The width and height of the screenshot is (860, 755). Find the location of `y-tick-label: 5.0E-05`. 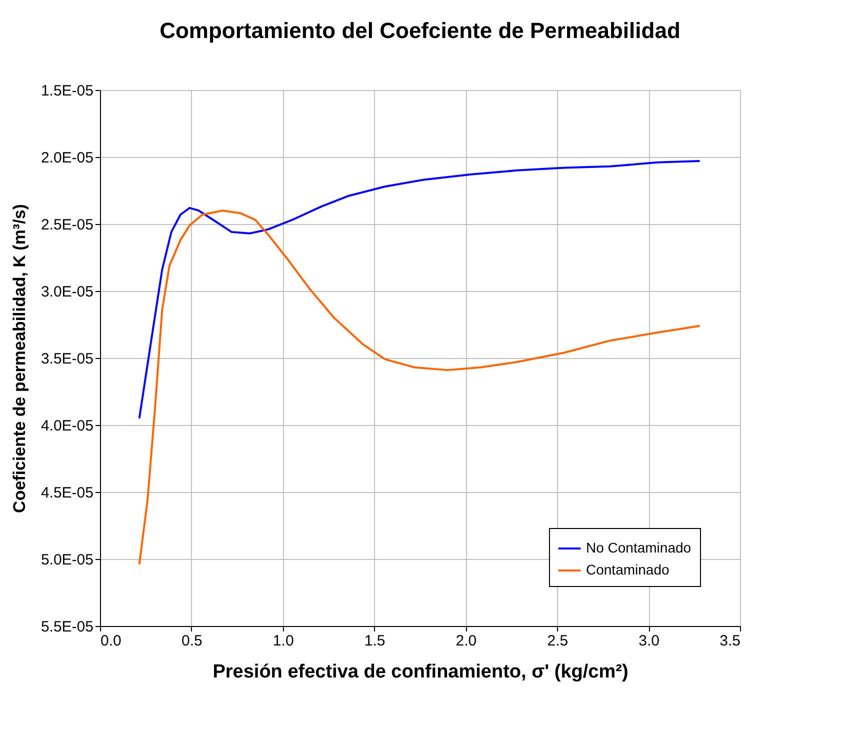

y-tick-label: 5.0E-05 is located at coordinates (67, 560).